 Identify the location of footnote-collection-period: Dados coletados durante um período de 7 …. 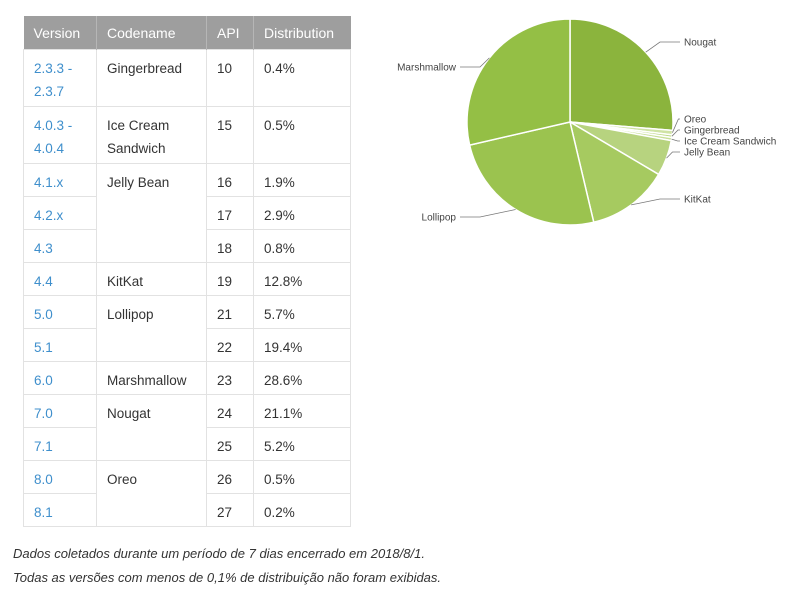
(219, 553).